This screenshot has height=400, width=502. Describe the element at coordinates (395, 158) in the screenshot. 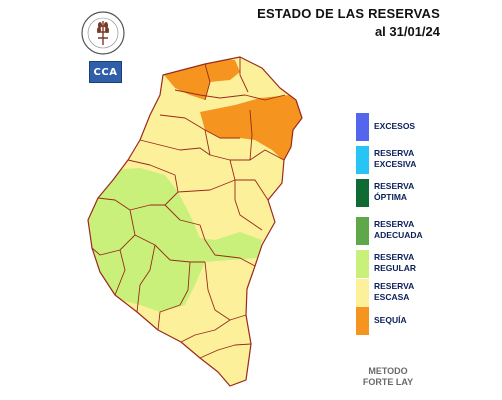

I see `legend-label-reserva-excesiva: RESERVA EXCESIVA` at that location.